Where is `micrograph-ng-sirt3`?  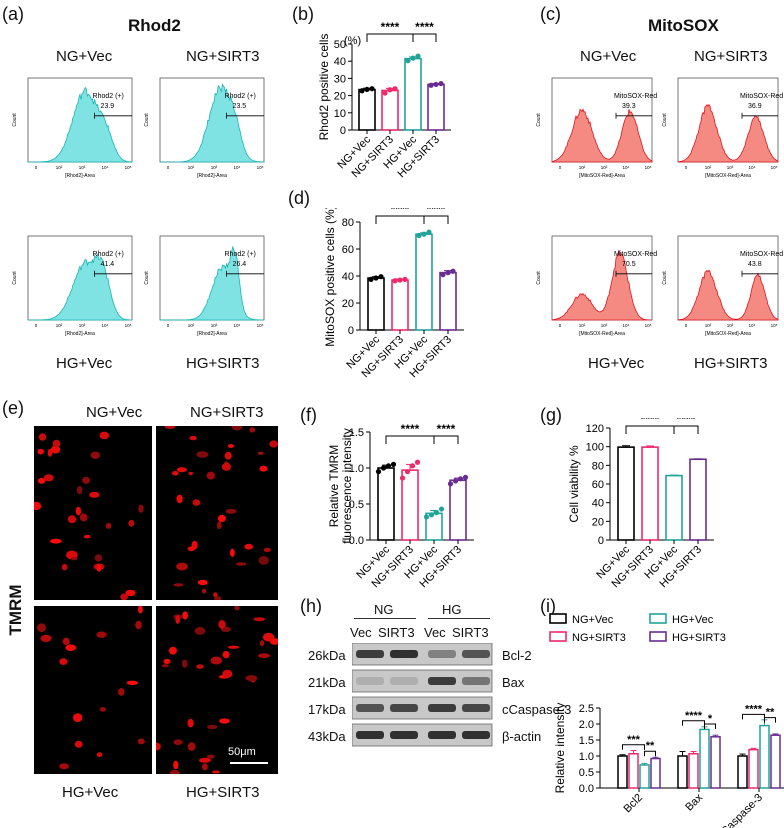
micrograph-ng-sirt3 is located at coordinates (217, 513).